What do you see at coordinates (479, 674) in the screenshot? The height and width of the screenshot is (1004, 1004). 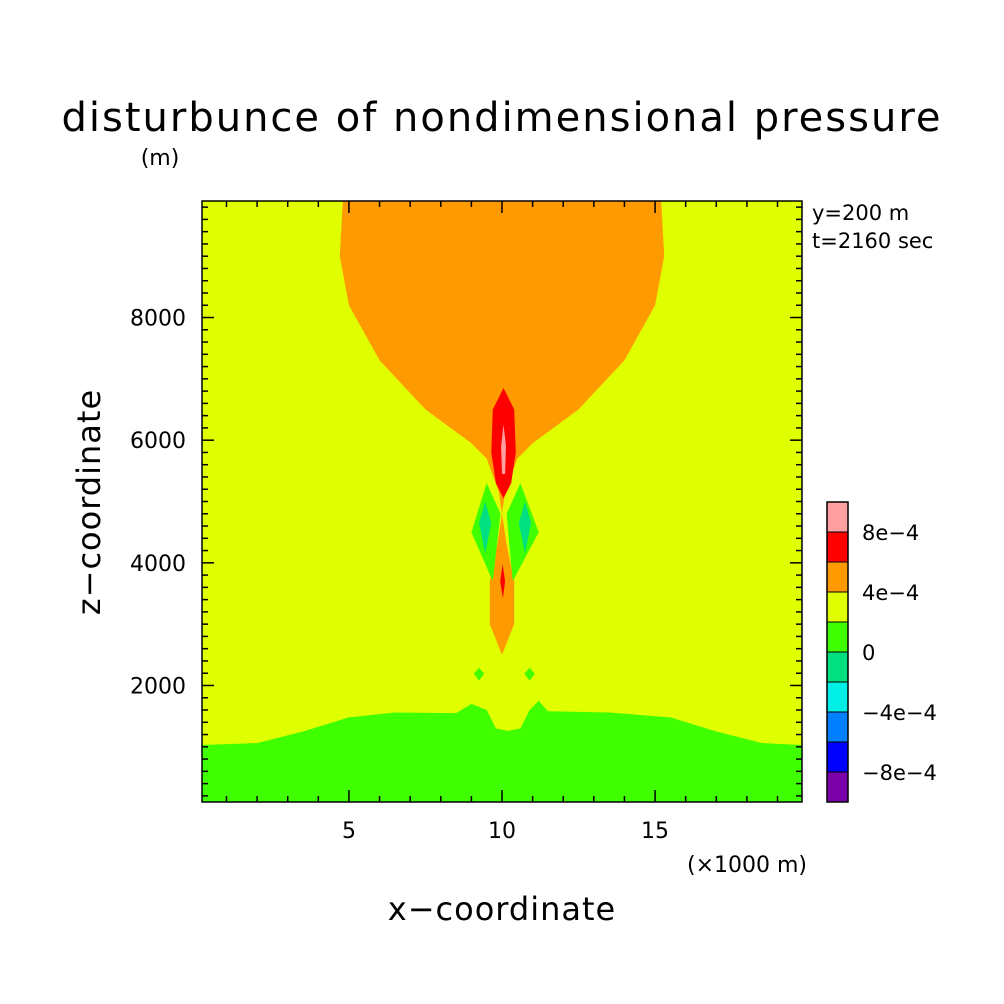 I see `region-left-small-negative-blob` at bounding box center [479, 674].